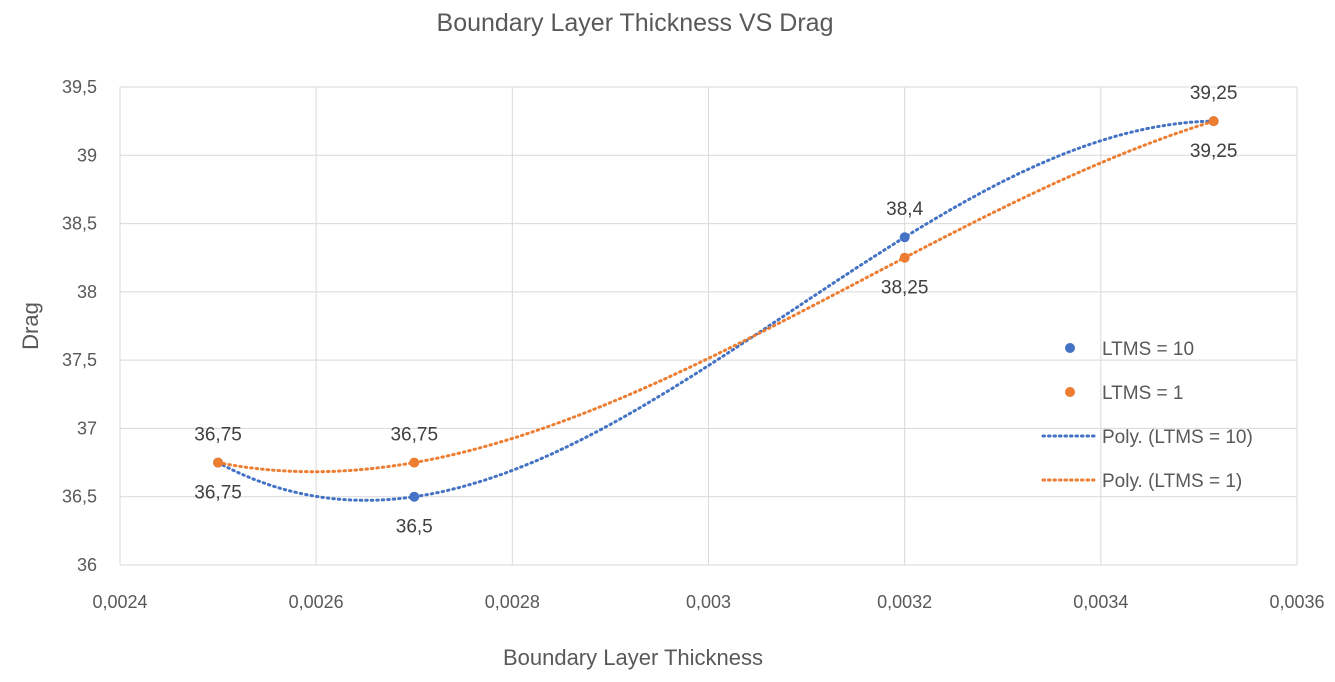  Describe the element at coordinates (635, 23) in the screenshot. I see `chart-title: Boundary Layer Thickness VS Drag` at that location.